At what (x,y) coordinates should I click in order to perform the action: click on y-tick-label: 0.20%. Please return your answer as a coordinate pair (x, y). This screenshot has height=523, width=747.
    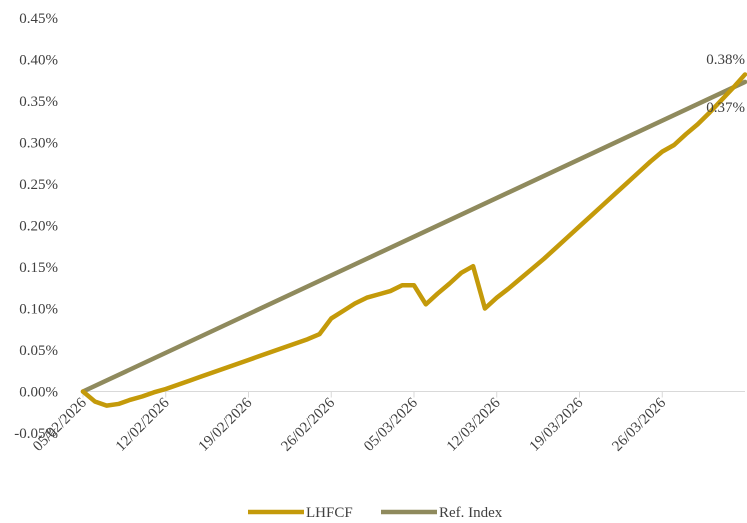
    Looking at the image, I should click on (38, 227).